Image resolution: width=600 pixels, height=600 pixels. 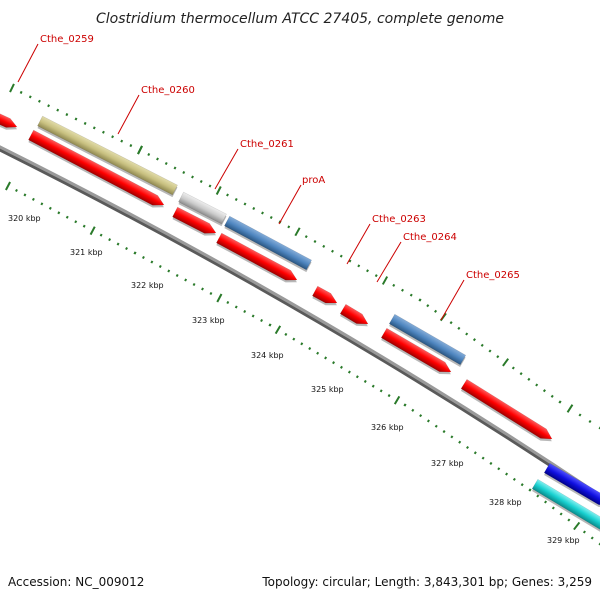 I want to click on tick-label: 325 kbp, so click(x=327, y=389).